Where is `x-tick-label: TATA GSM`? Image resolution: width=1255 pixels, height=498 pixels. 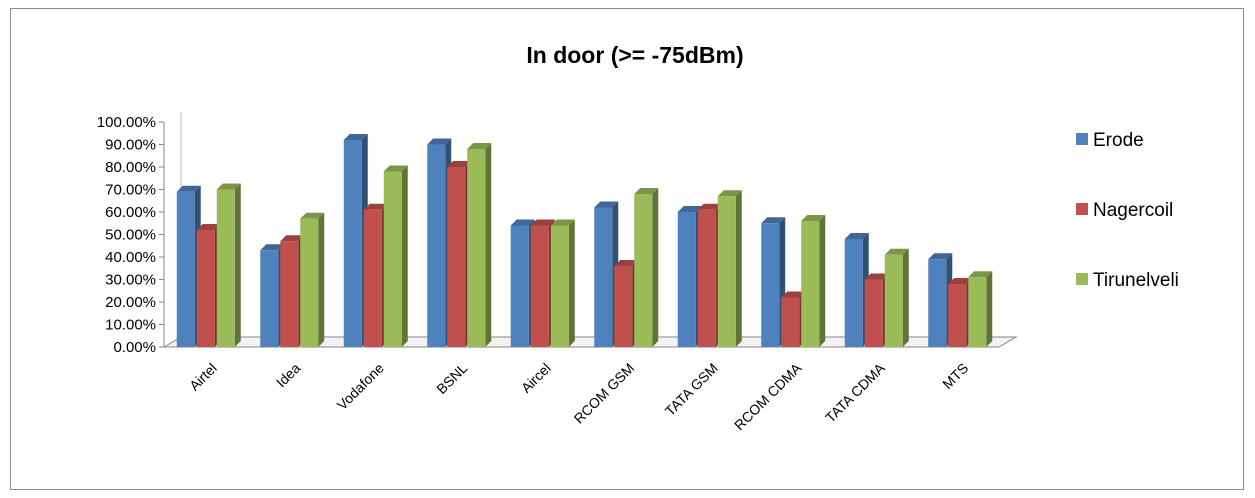 x-tick-label: TATA GSM is located at coordinates (691, 389).